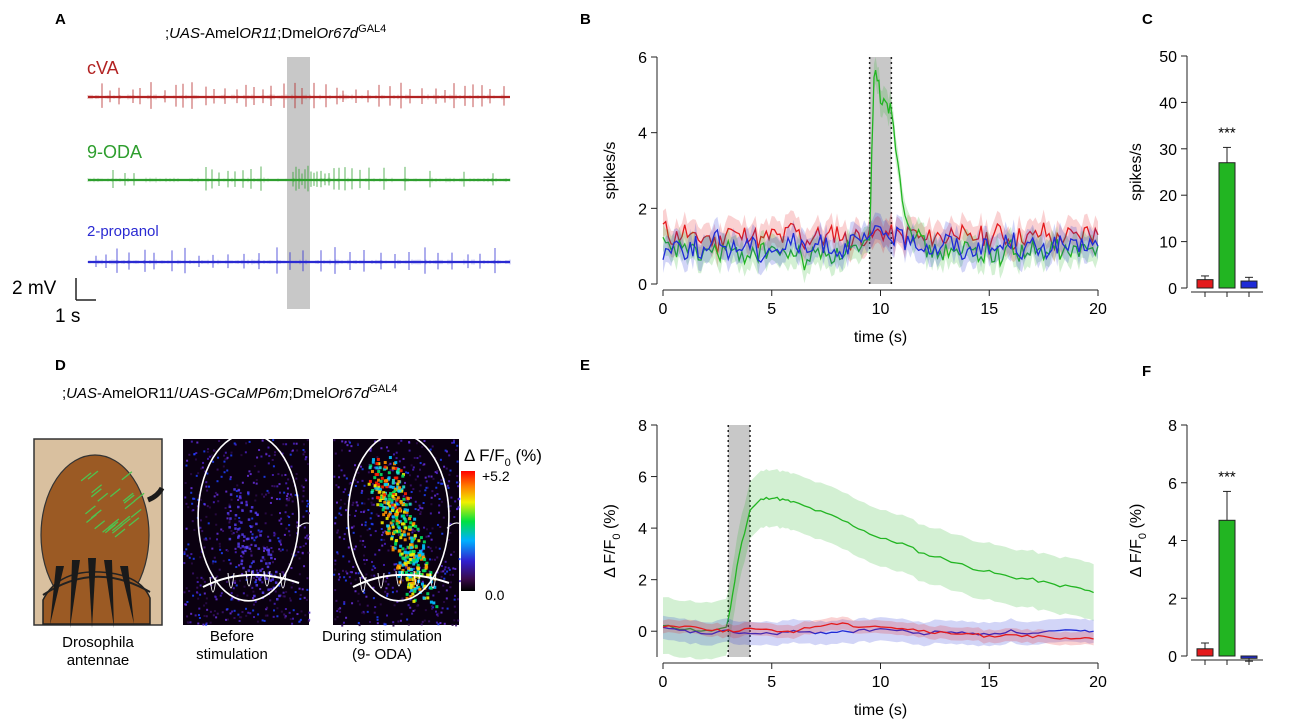  I want to click on colorbar-max-label: +5.2, so click(496, 476).